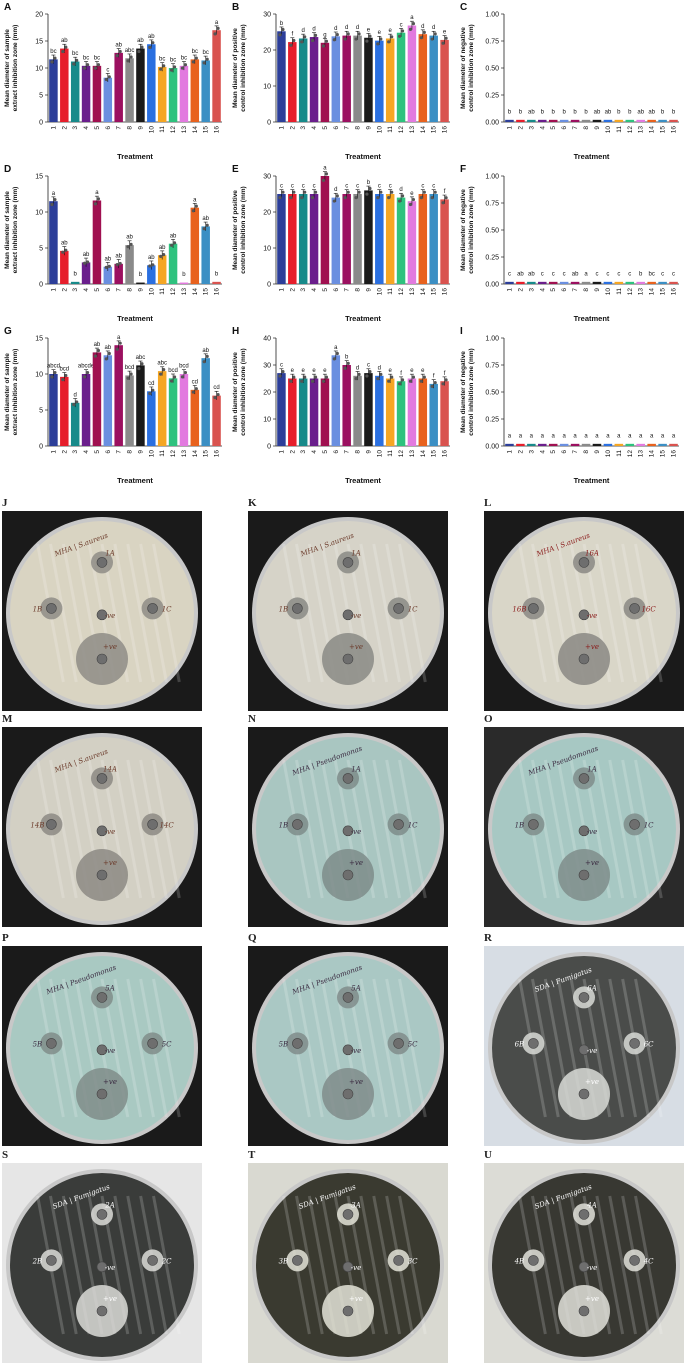 Image resolution: width=685 pixels, height=1363 pixels. I want to click on x-axis-label: Treatment, so click(363, 318).